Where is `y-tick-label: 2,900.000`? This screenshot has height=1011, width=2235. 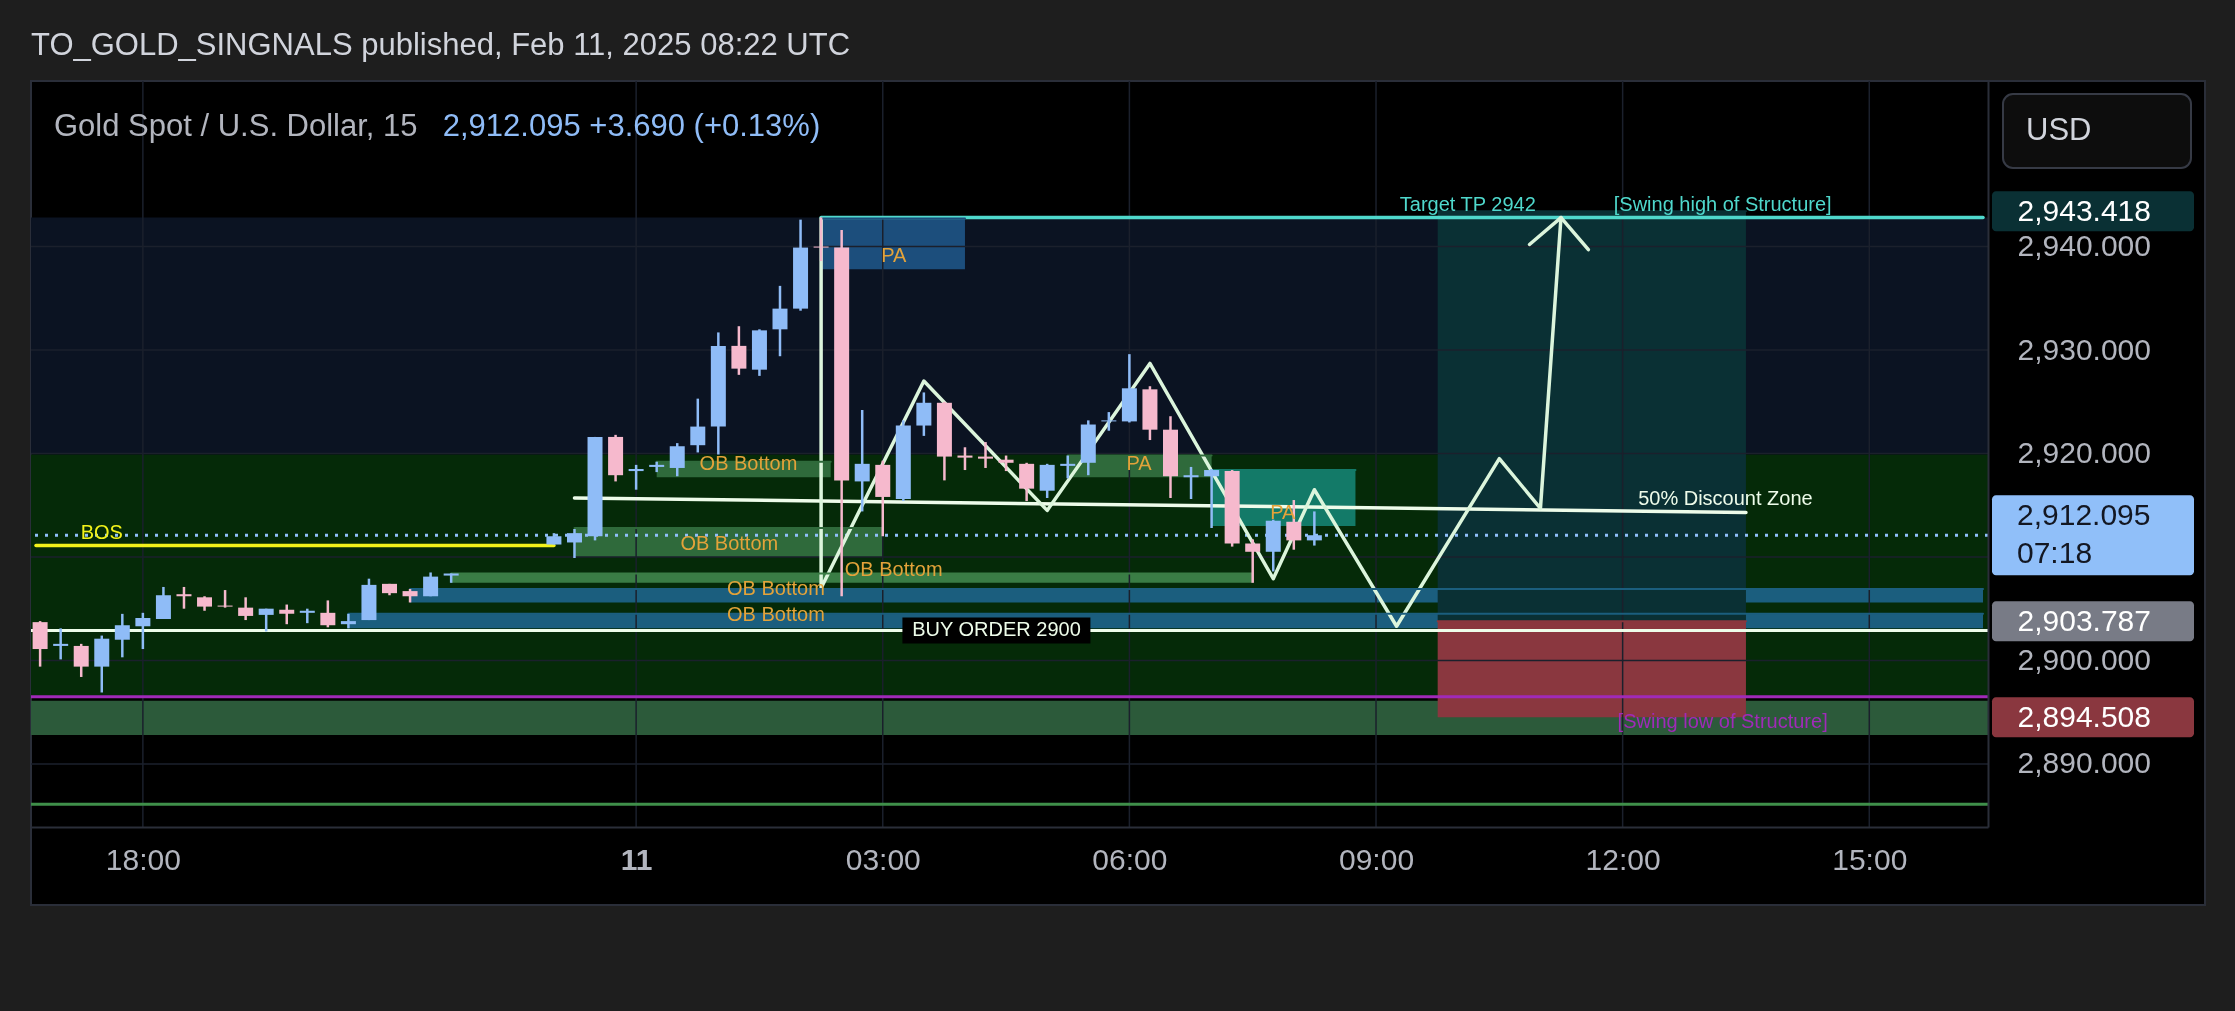 y-tick-label: 2,900.000 is located at coordinates (2084, 659).